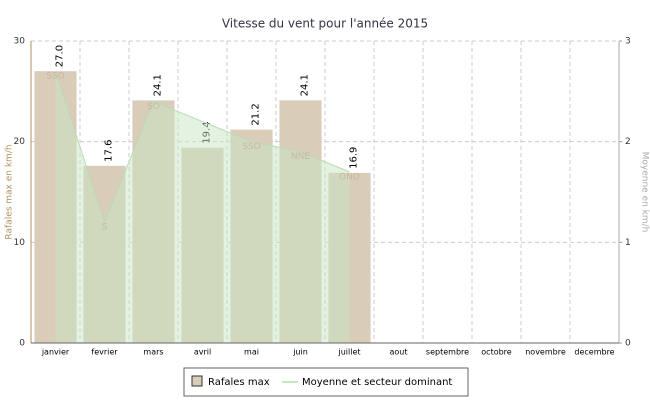 This screenshot has width=650, height=404. What do you see at coordinates (628, 243) in the screenshot?
I see `y2-tick-label: 1` at bounding box center [628, 243].